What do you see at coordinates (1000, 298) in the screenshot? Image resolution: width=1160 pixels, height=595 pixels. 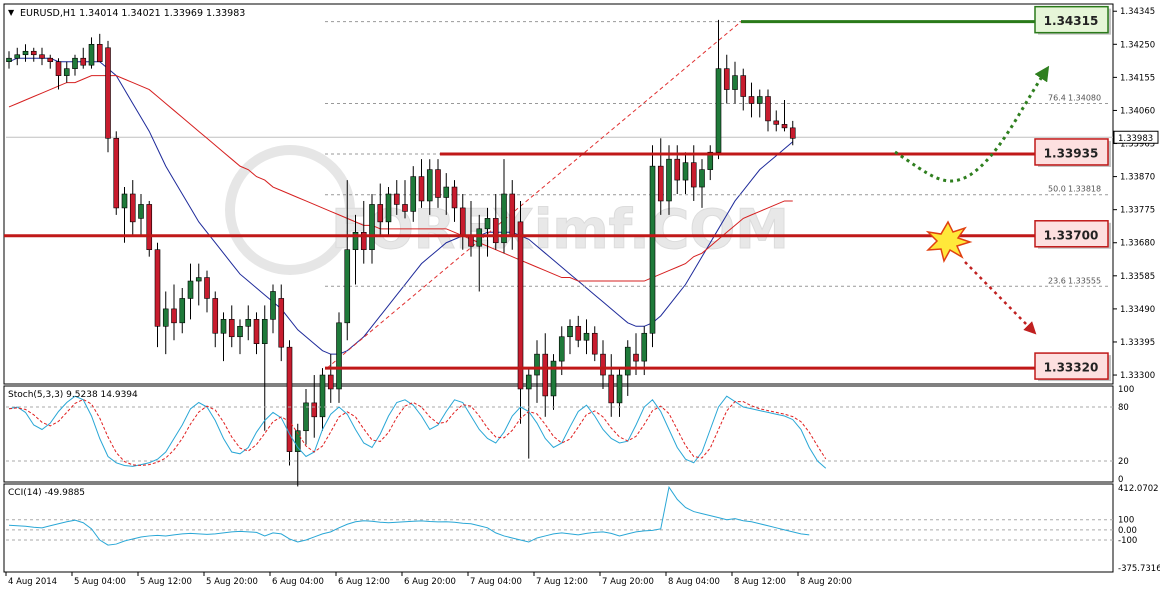 I see `bearish-scenario-arrow` at bounding box center [1000, 298].